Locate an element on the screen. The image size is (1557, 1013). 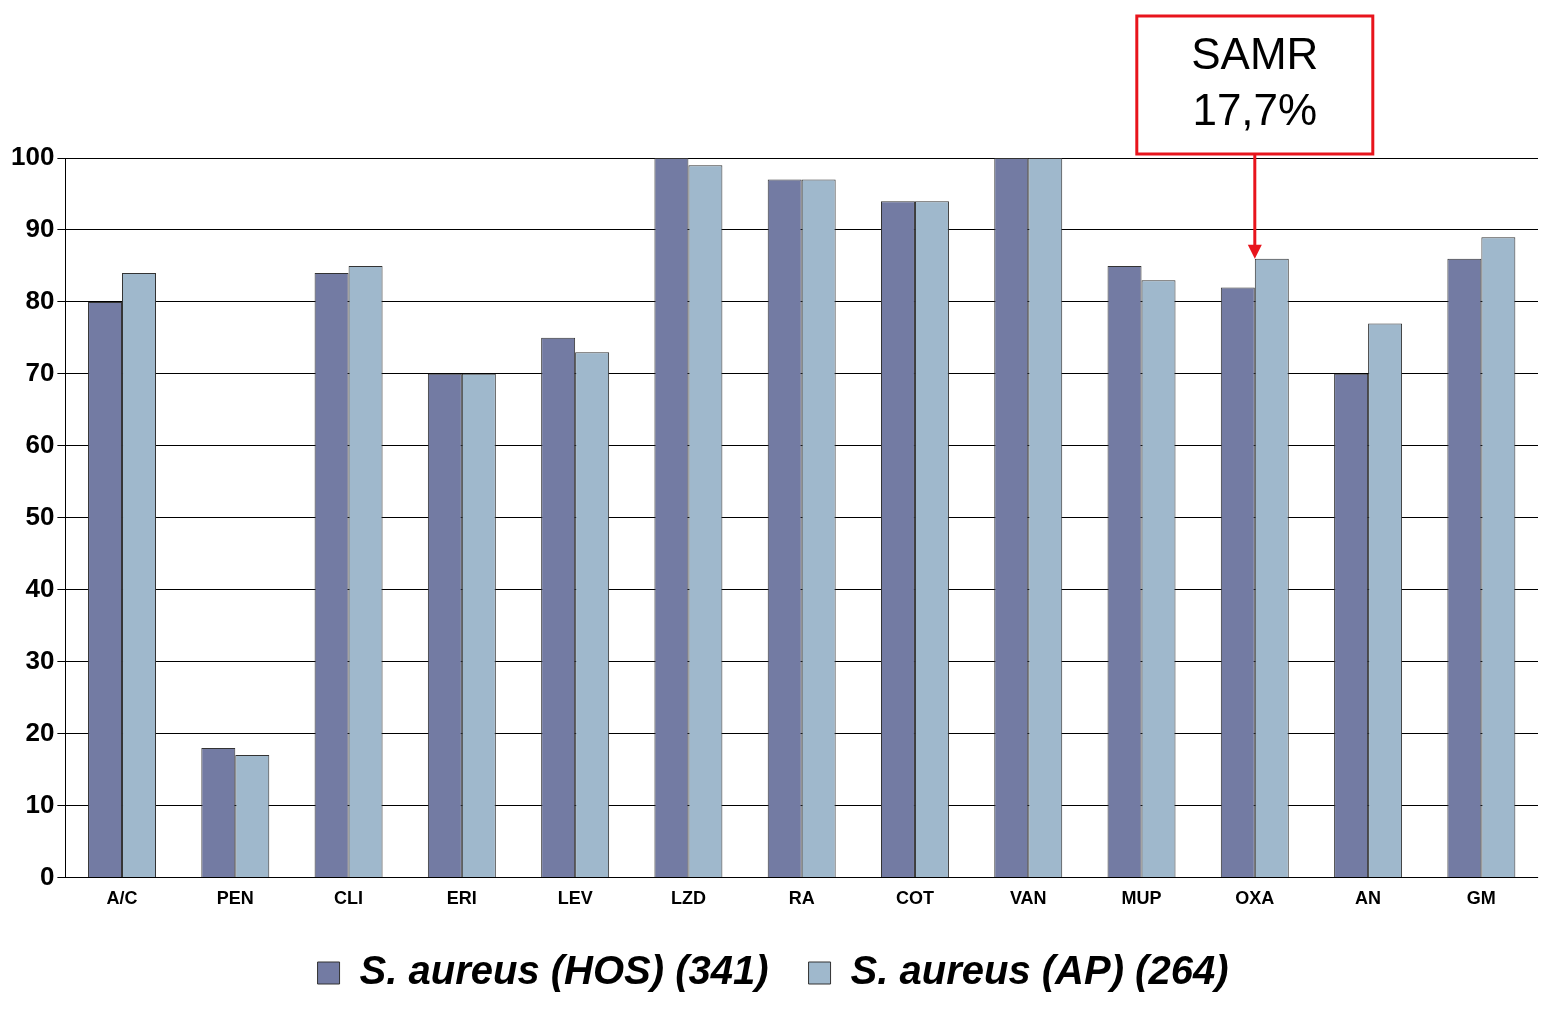
y-tick-label: 100 is located at coordinates (32, 156).